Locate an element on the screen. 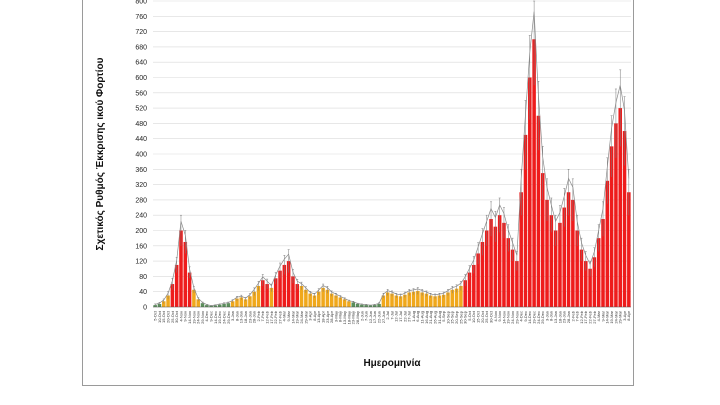 This screenshot has height=405, width=720. x-tick-label: 18-Jan is located at coordinates (245, 317).